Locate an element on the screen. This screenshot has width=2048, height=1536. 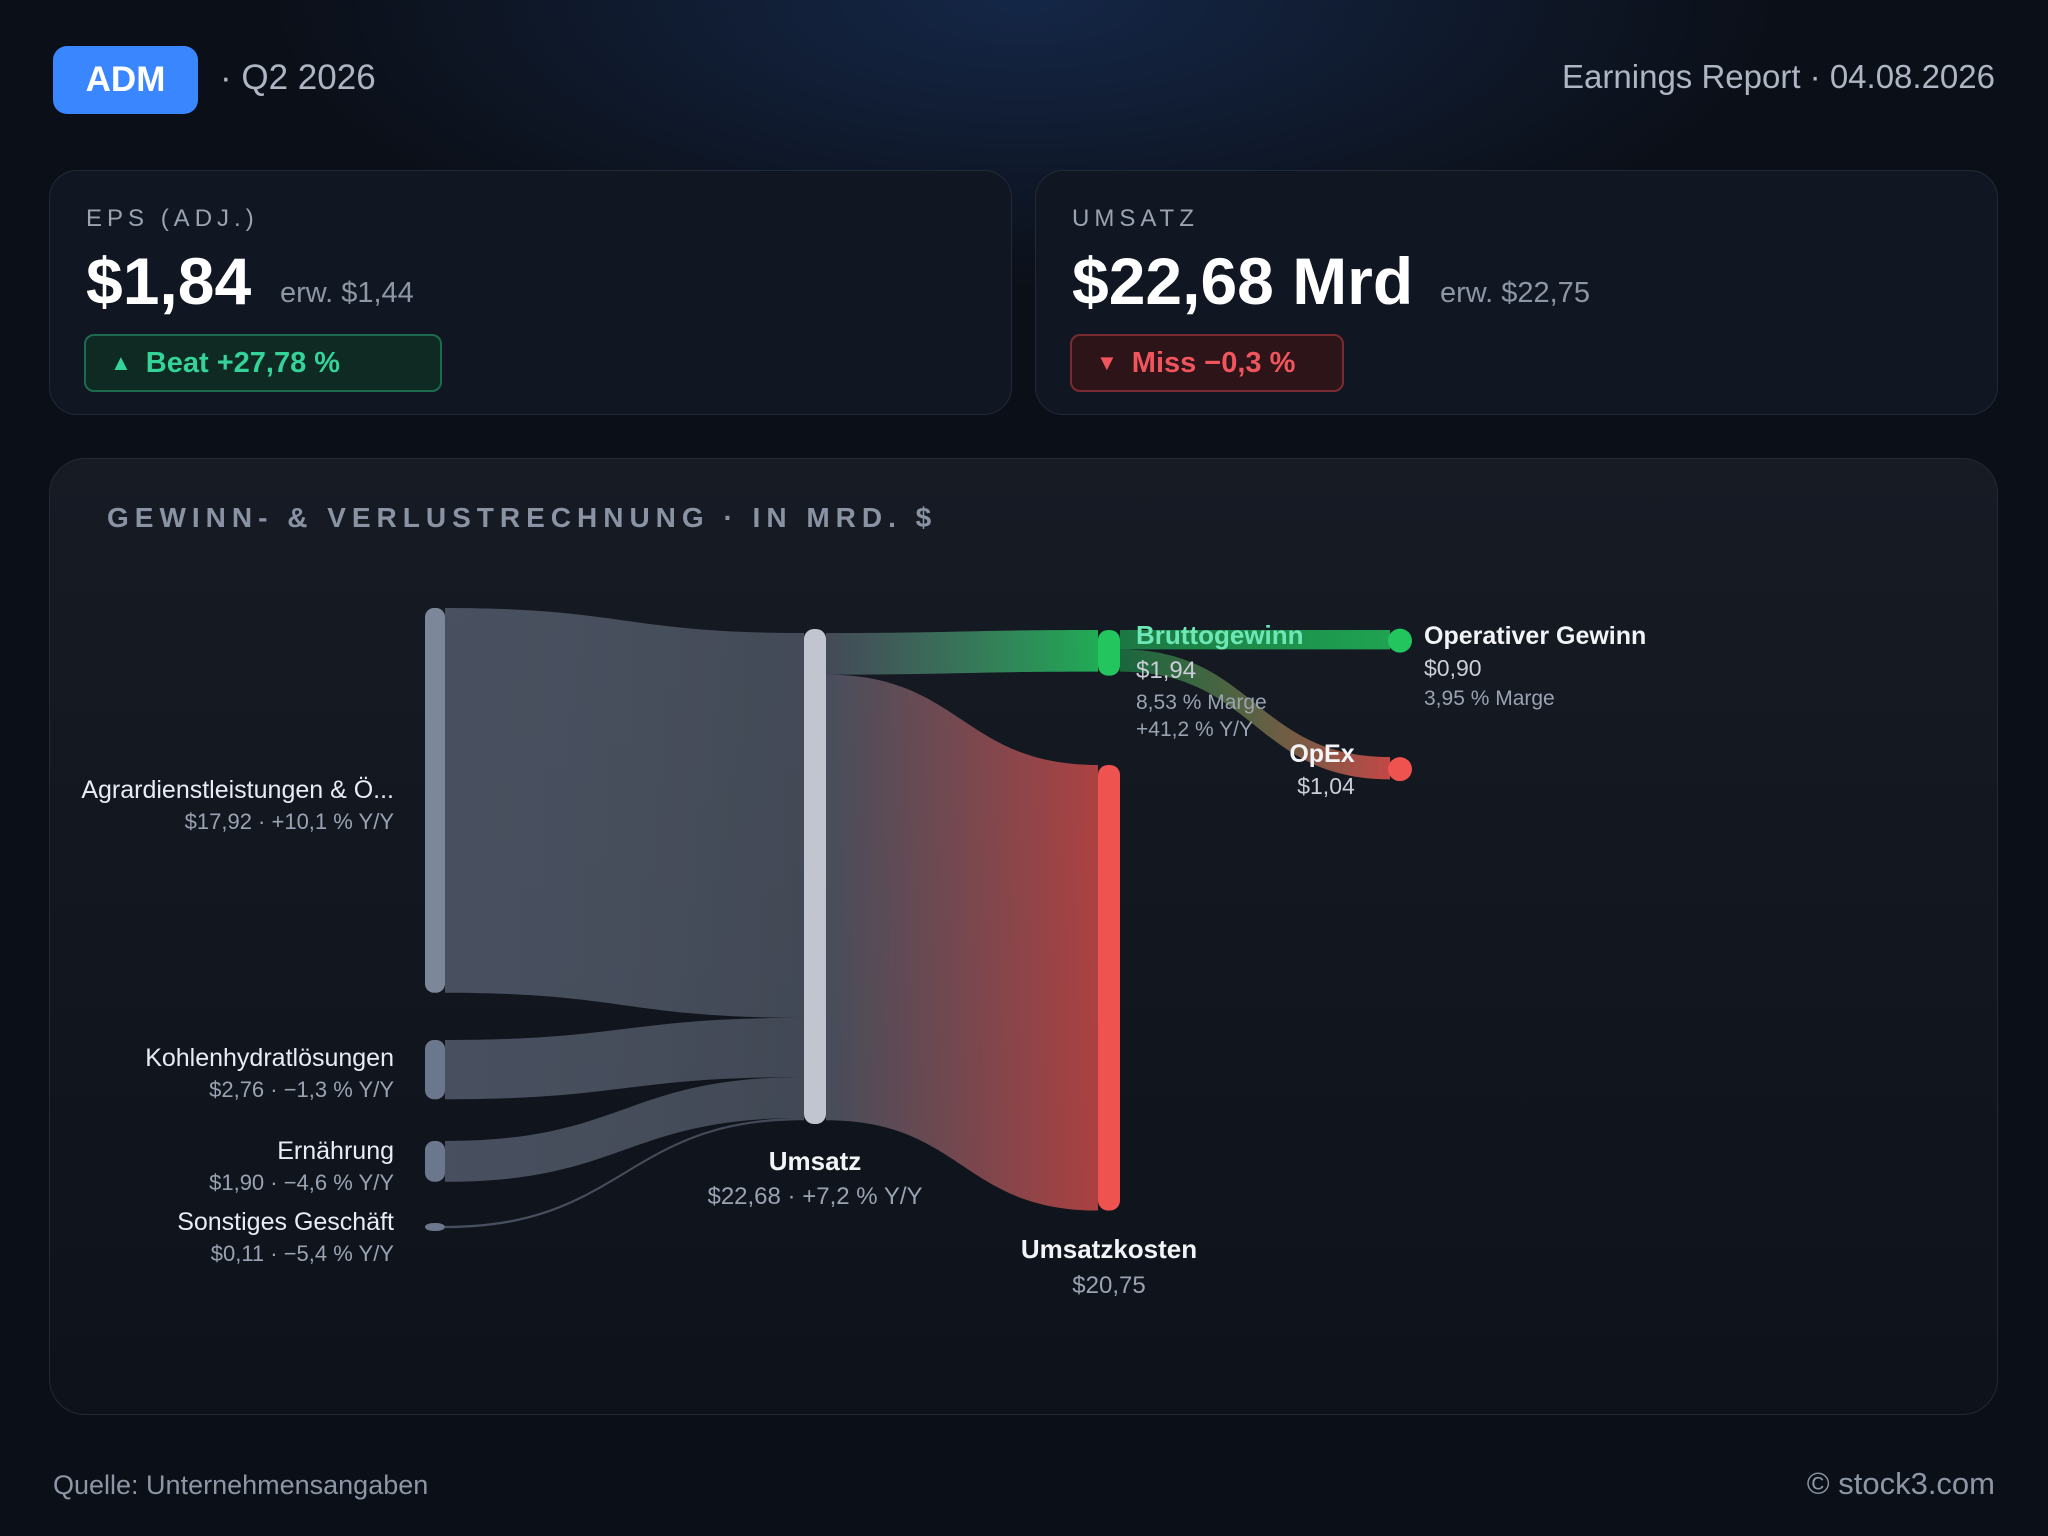
eps-beat-badge: ▲ Beat +27,78 % is located at coordinates (263, 363).